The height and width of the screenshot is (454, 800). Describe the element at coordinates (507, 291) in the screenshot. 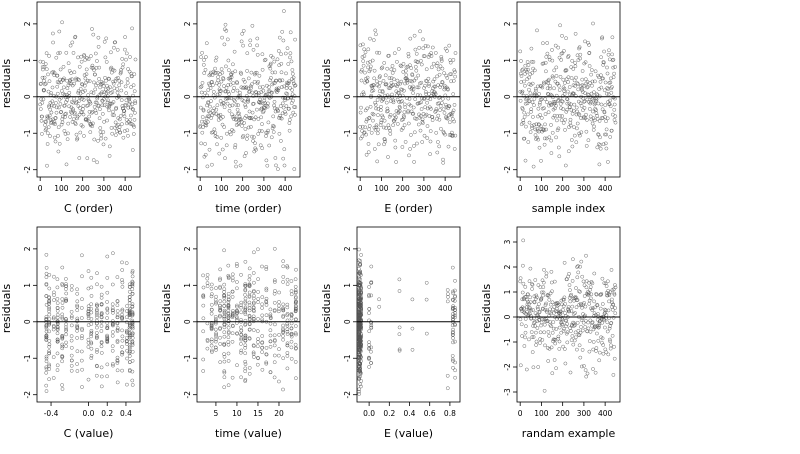

I see `y-tick-label: 1` at that location.